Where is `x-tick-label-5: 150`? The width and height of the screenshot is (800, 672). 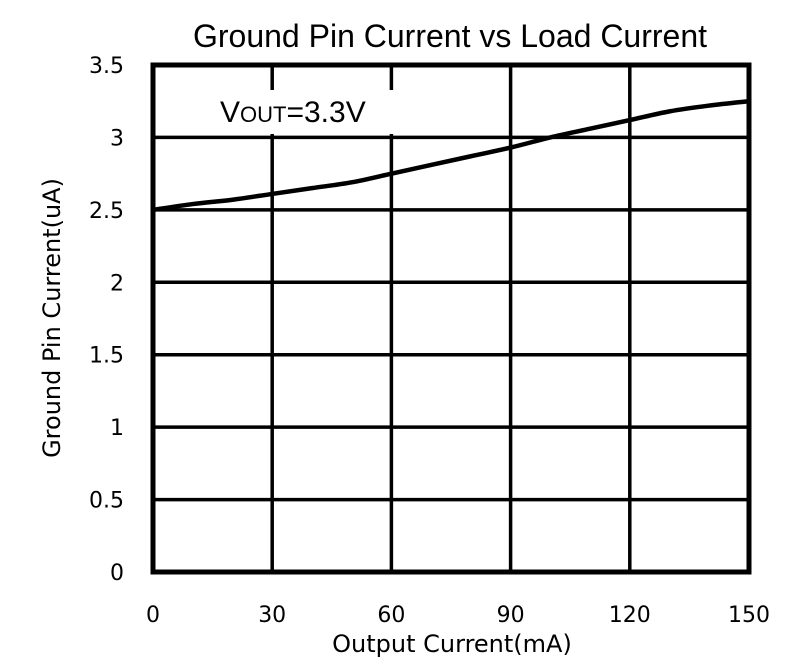 x-tick-label-5: 150 is located at coordinates (749, 615).